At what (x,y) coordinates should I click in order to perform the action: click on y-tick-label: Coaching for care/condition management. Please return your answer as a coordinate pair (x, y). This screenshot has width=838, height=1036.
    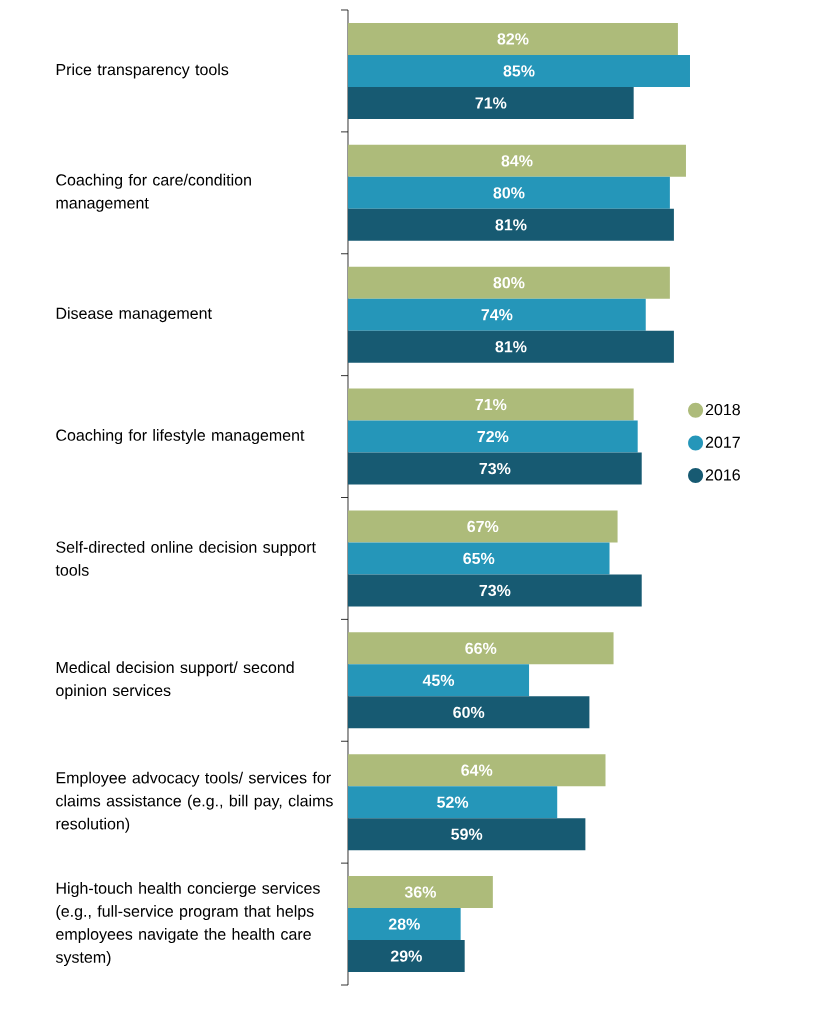
    Looking at the image, I should click on (153, 192).